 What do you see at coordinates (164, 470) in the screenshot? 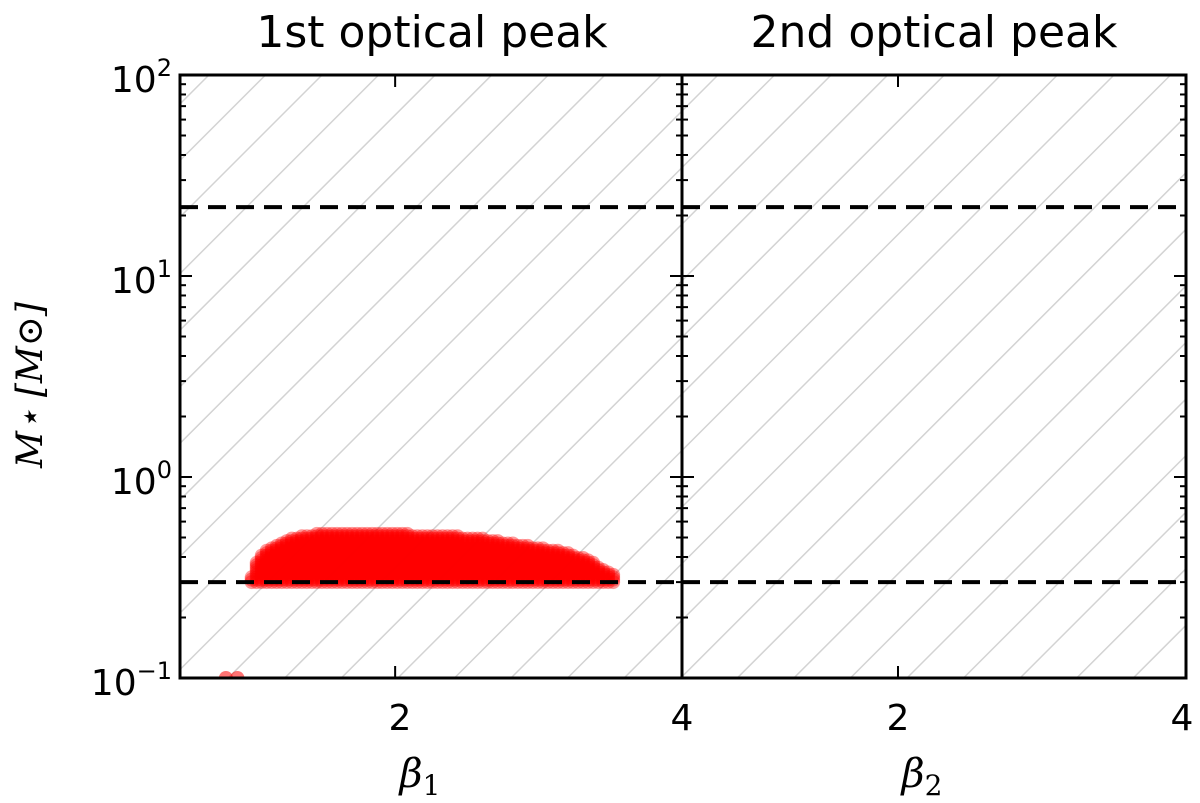
I see `y-tick-exponent: 0` at bounding box center [164, 470].